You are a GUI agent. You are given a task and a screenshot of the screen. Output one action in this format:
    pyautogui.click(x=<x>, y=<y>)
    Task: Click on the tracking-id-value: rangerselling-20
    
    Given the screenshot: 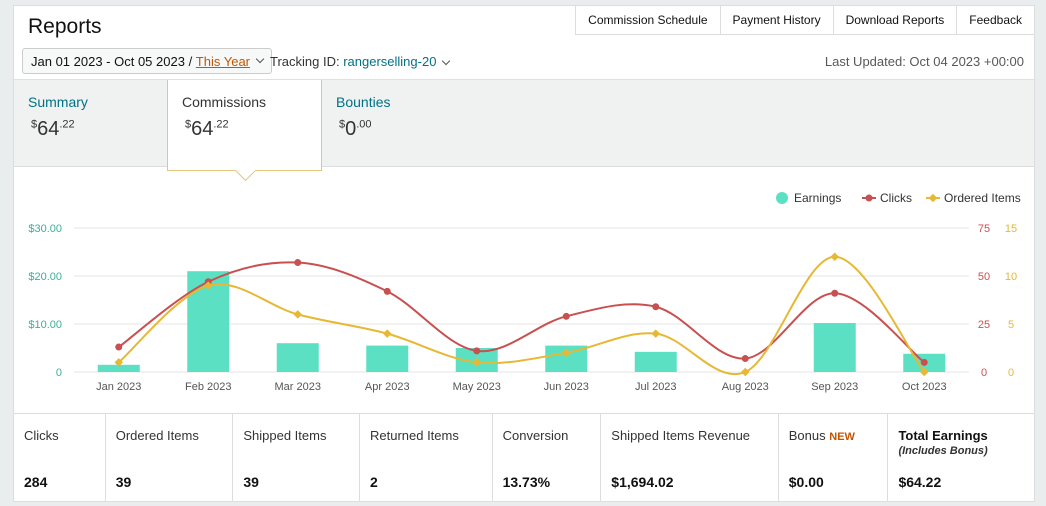 What is the action you would take?
    pyautogui.click(x=390, y=61)
    